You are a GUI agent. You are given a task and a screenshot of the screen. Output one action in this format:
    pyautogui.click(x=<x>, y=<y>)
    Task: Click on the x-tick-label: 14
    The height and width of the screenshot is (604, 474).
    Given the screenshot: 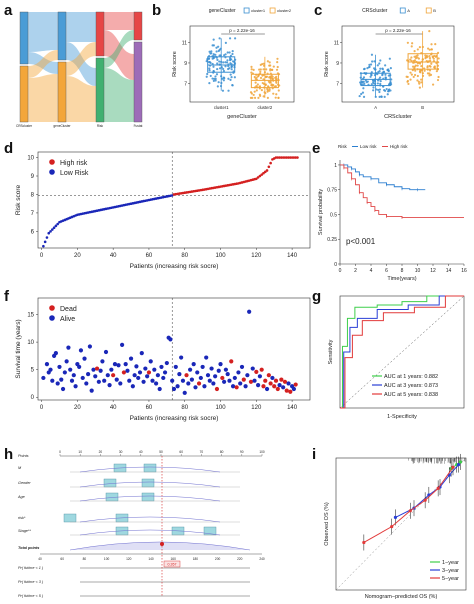 What is the action you would take?
    pyautogui.click(x=449, y=271)
    